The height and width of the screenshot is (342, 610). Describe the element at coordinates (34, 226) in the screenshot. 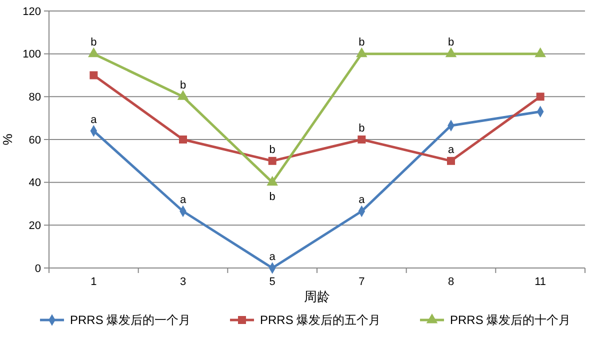

I see `y-tick-label: 20` at that location.